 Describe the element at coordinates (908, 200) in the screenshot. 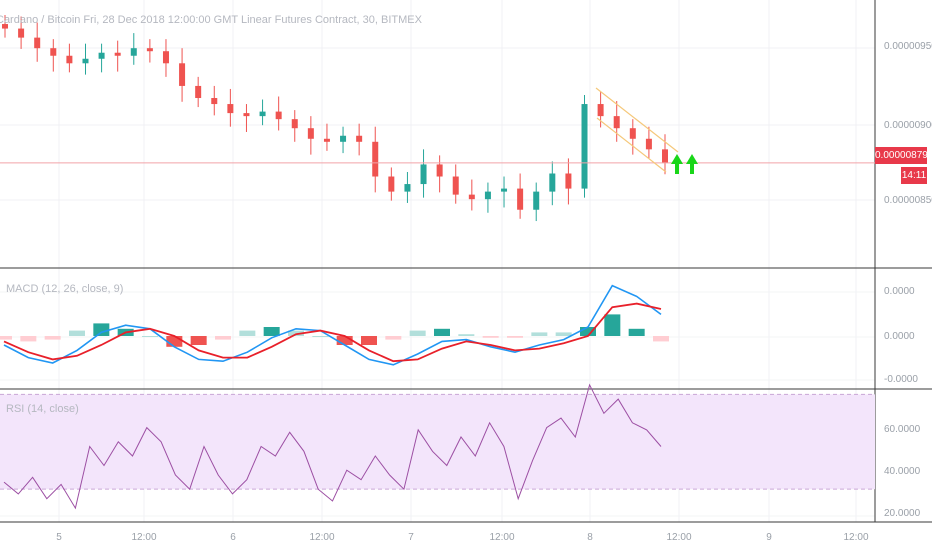

I see `price-axis-label: 0.00000850` at that location.